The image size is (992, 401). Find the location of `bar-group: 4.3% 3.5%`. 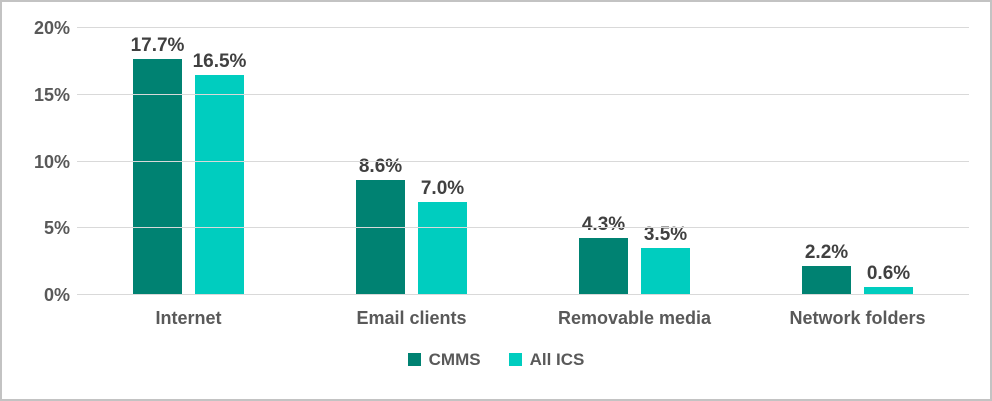

bar-group: 4.3% 3.5% is located at coordinates (634, 161).